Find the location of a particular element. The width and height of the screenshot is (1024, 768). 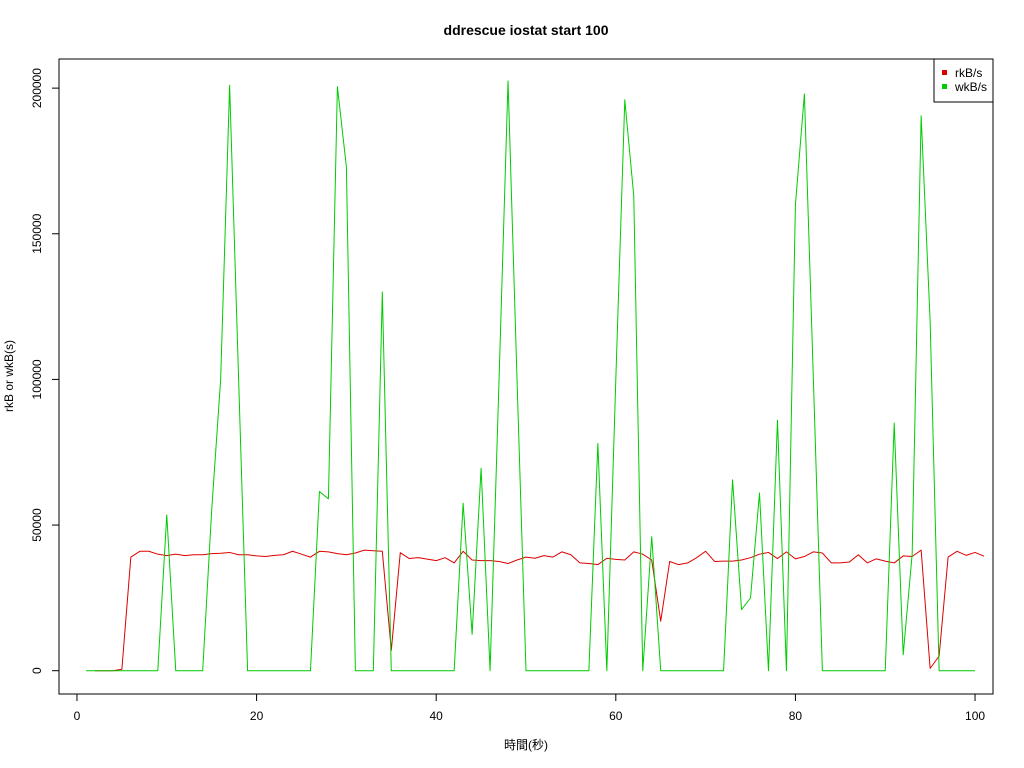

y-tick-label: 50000 is located at coordinates (37, 525).